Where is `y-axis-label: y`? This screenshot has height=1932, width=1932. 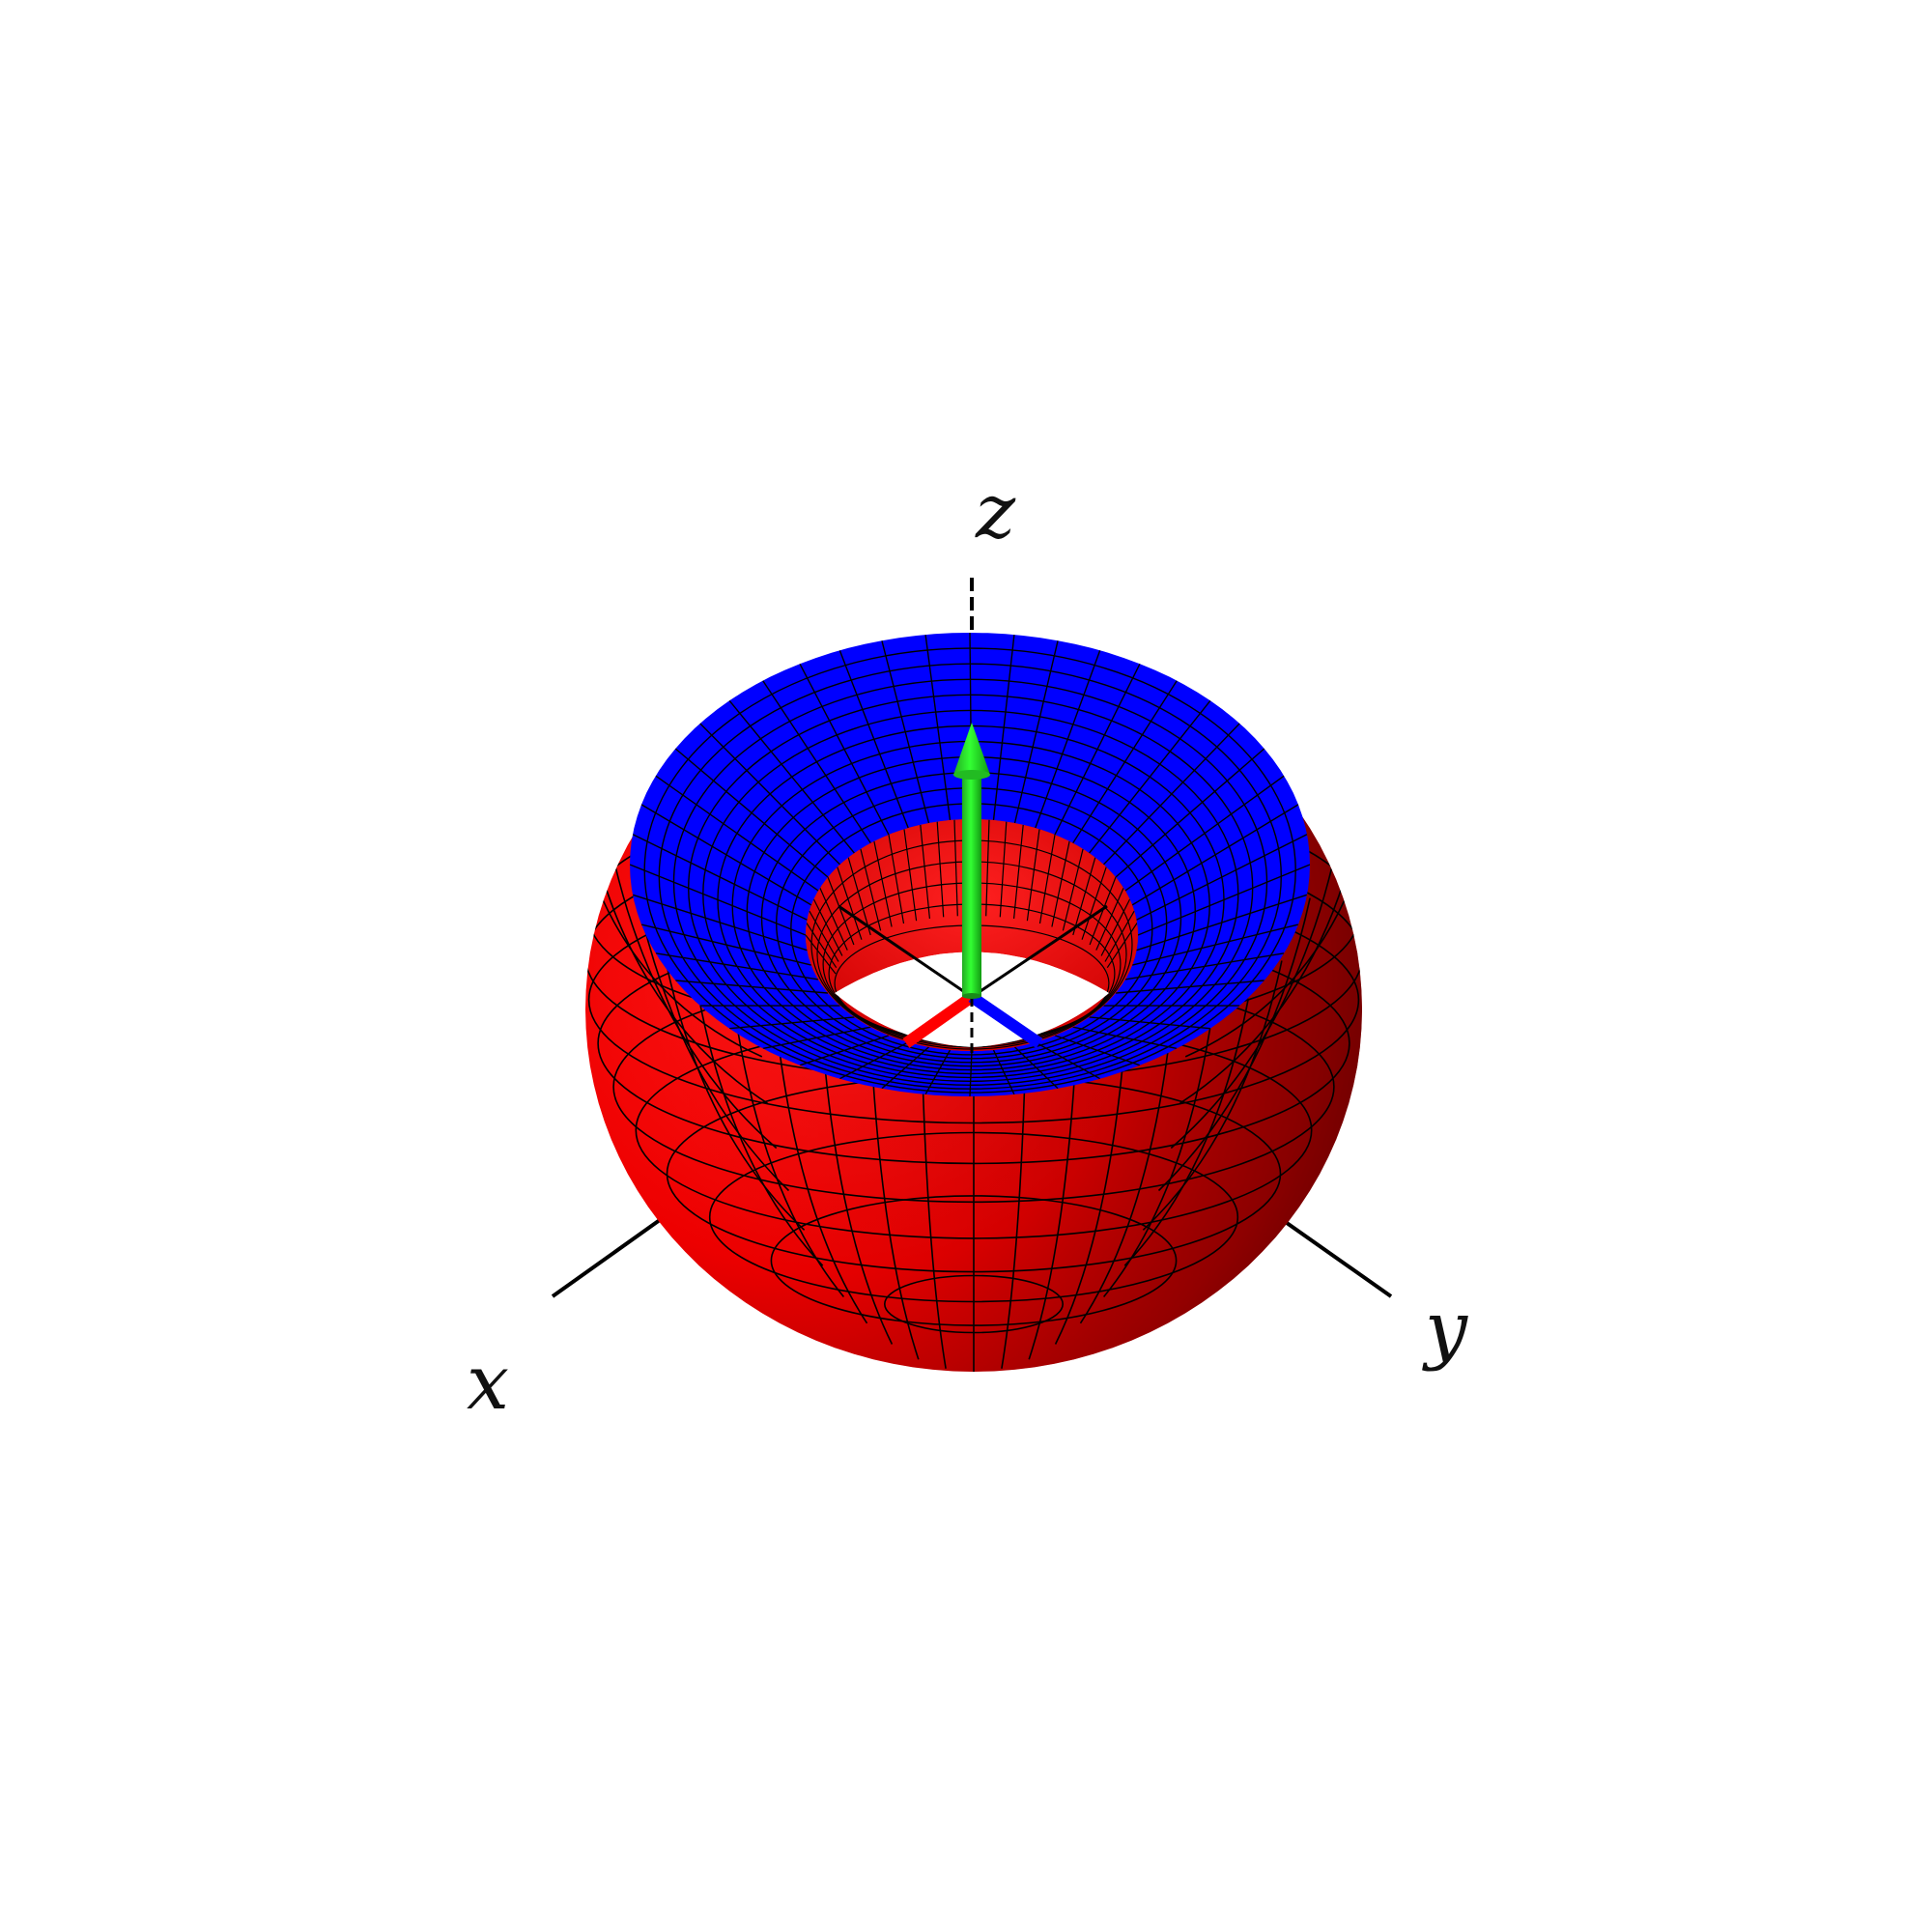
y-axis-label: y is located at coordinates (1445, 1329).